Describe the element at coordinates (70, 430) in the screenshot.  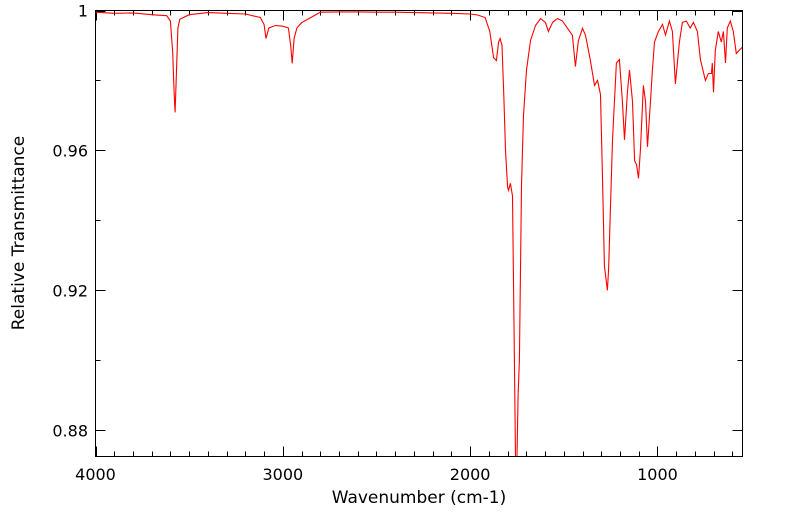
I see `y-tick-label: 0.88` at that location.